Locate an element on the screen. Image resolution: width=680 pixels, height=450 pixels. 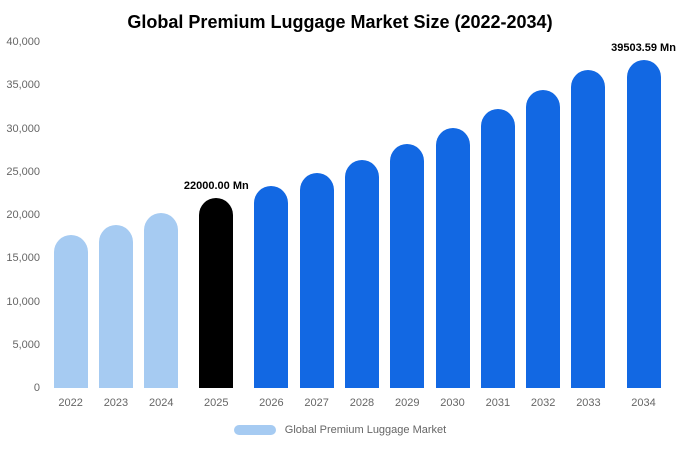
x-axis-label: 2023 is located at coordinates (116, 403).